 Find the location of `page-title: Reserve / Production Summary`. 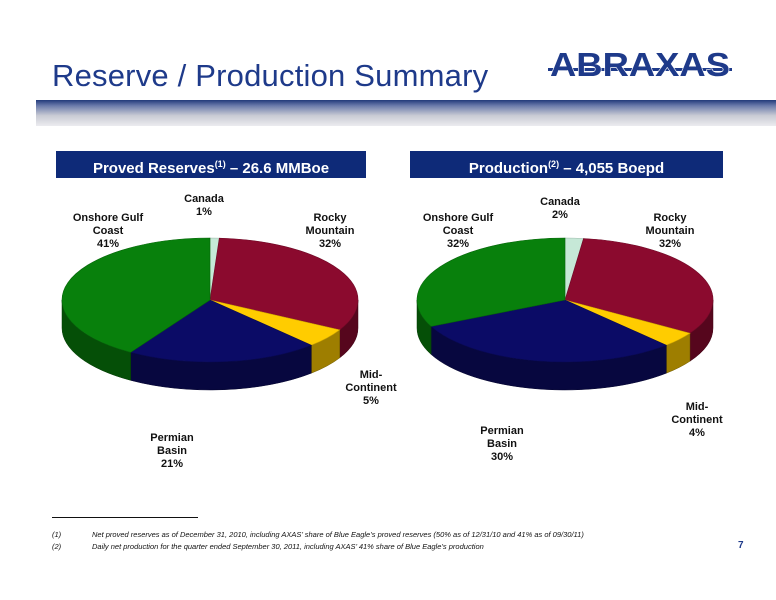

page-title: Reserve / Production Summary is located at coordinates (270, 75).